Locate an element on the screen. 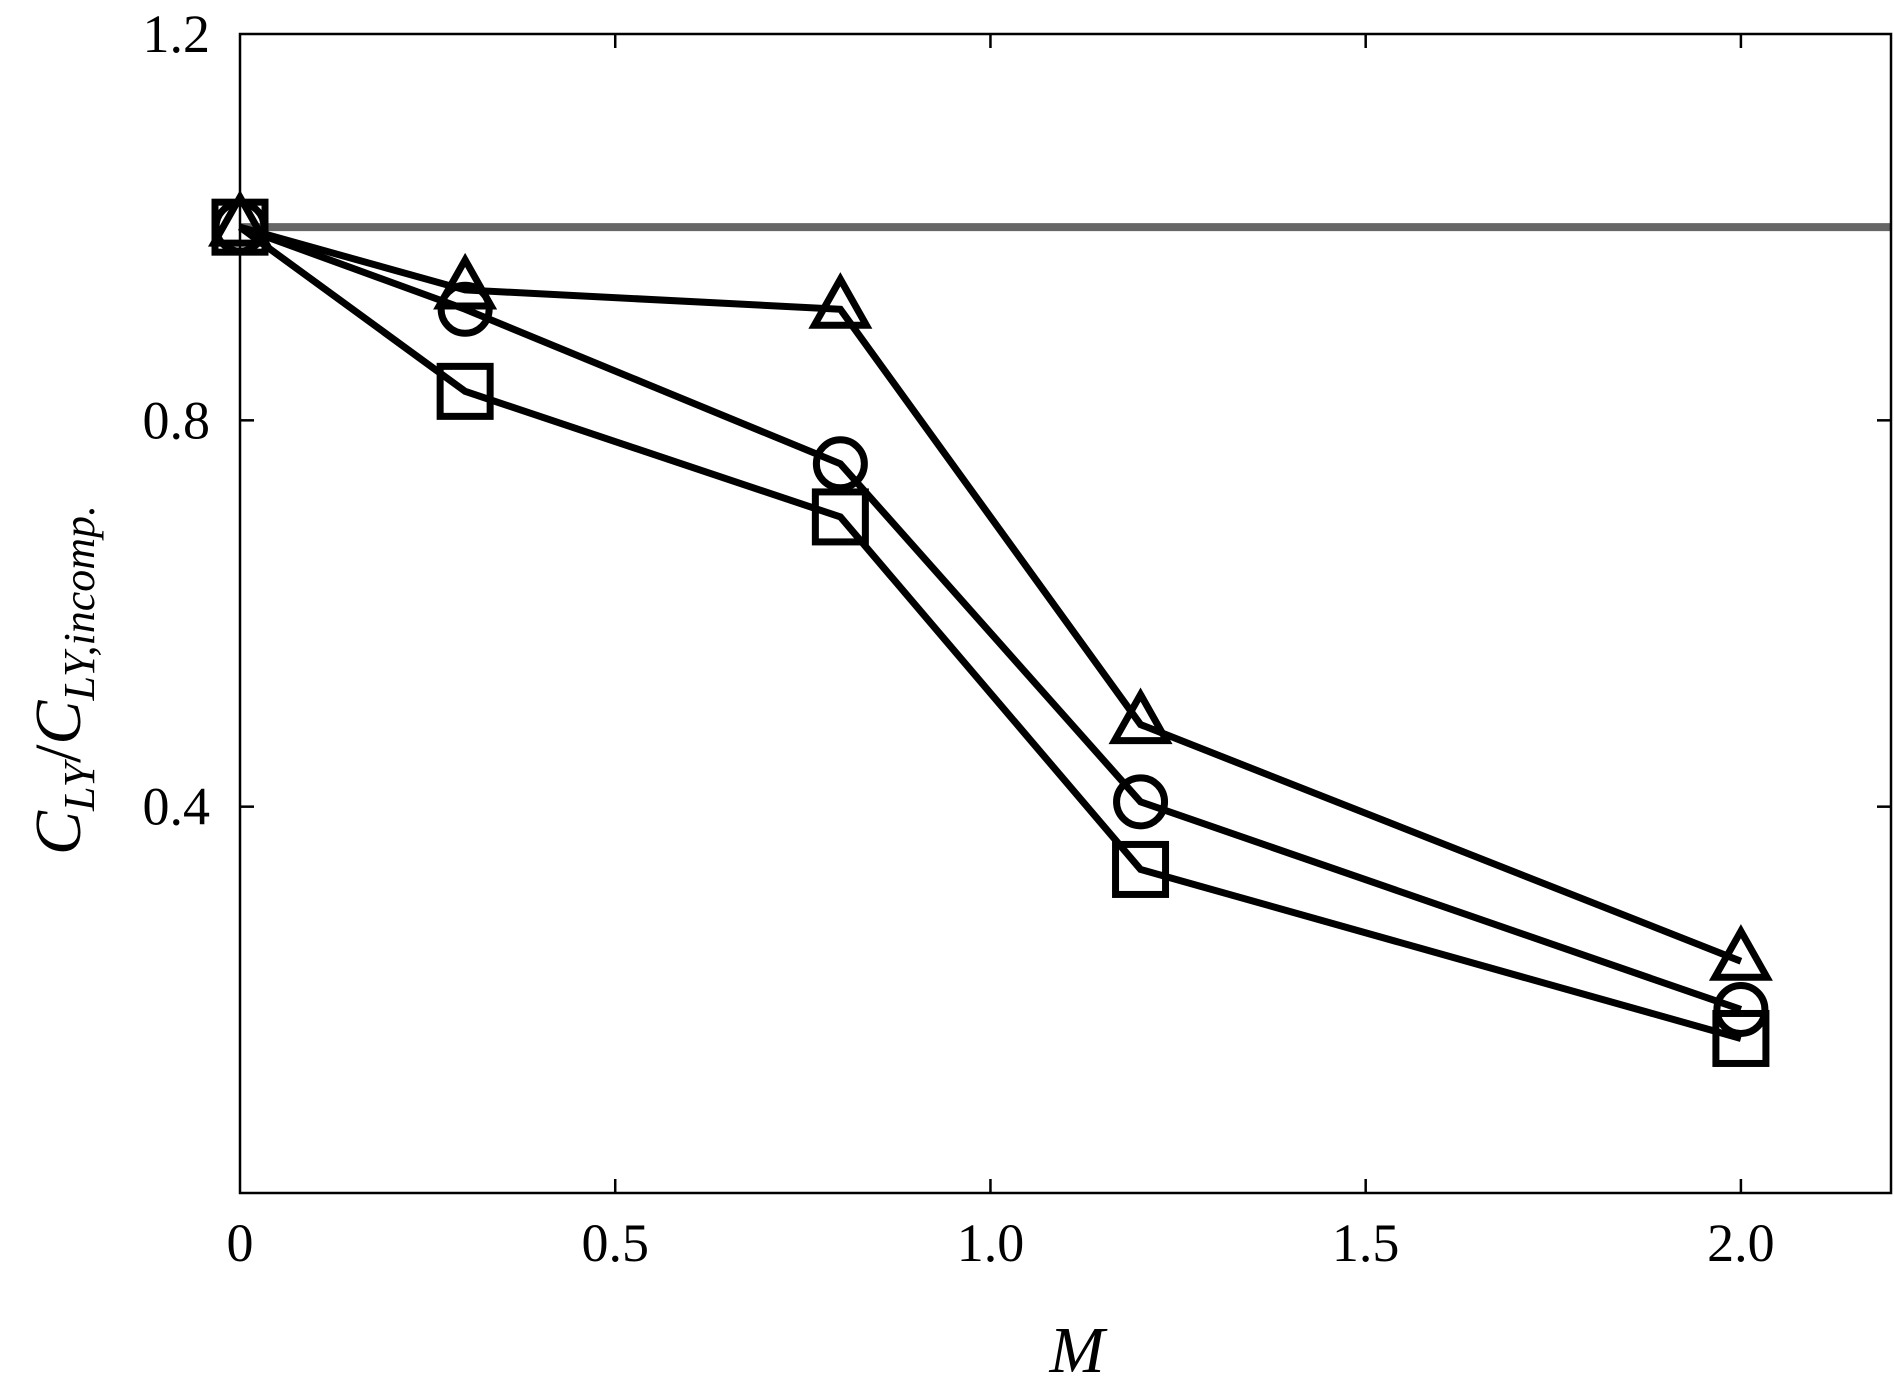 This screenshot has height=1393, width=1894. y-axis-label: CLY/CLY,incomp. is located at coordinates (63, 680).